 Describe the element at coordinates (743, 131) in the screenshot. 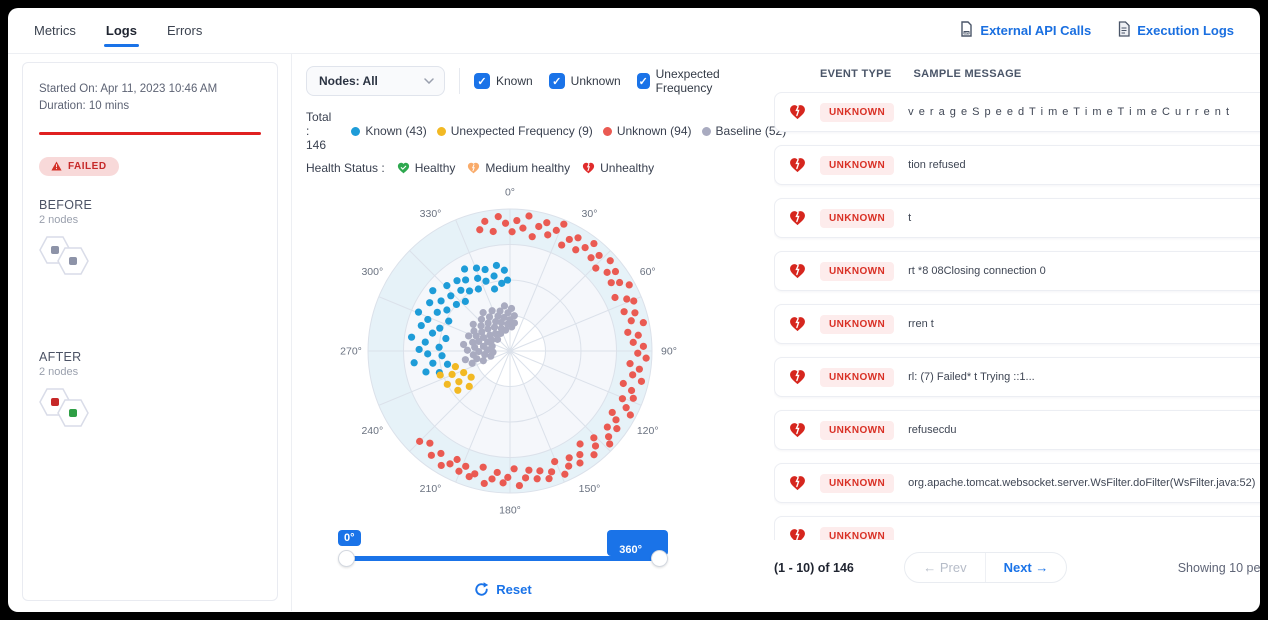

I see `legend-item-baseline: Baseline (52)` at that location.